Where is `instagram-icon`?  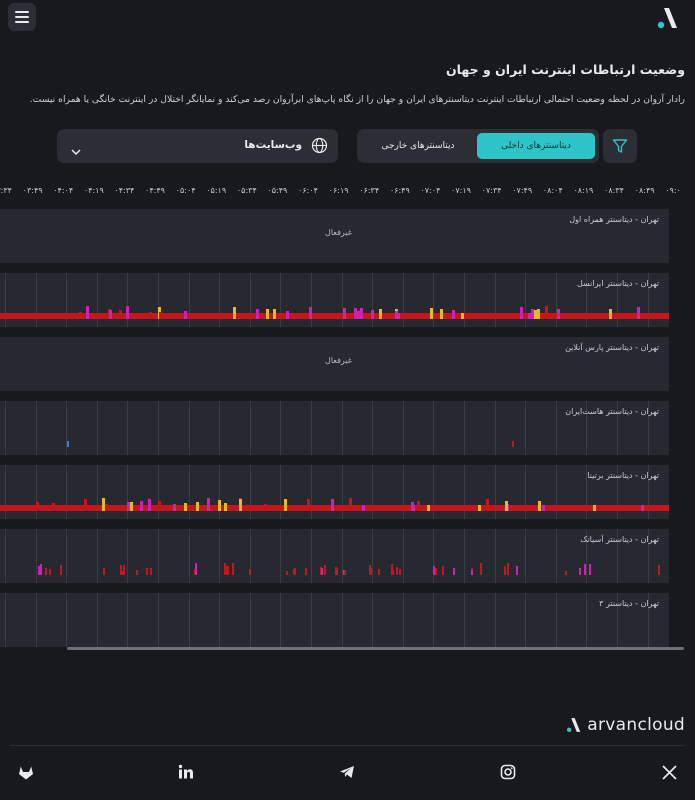
instagram-icon is located at coordinates (508, 772).